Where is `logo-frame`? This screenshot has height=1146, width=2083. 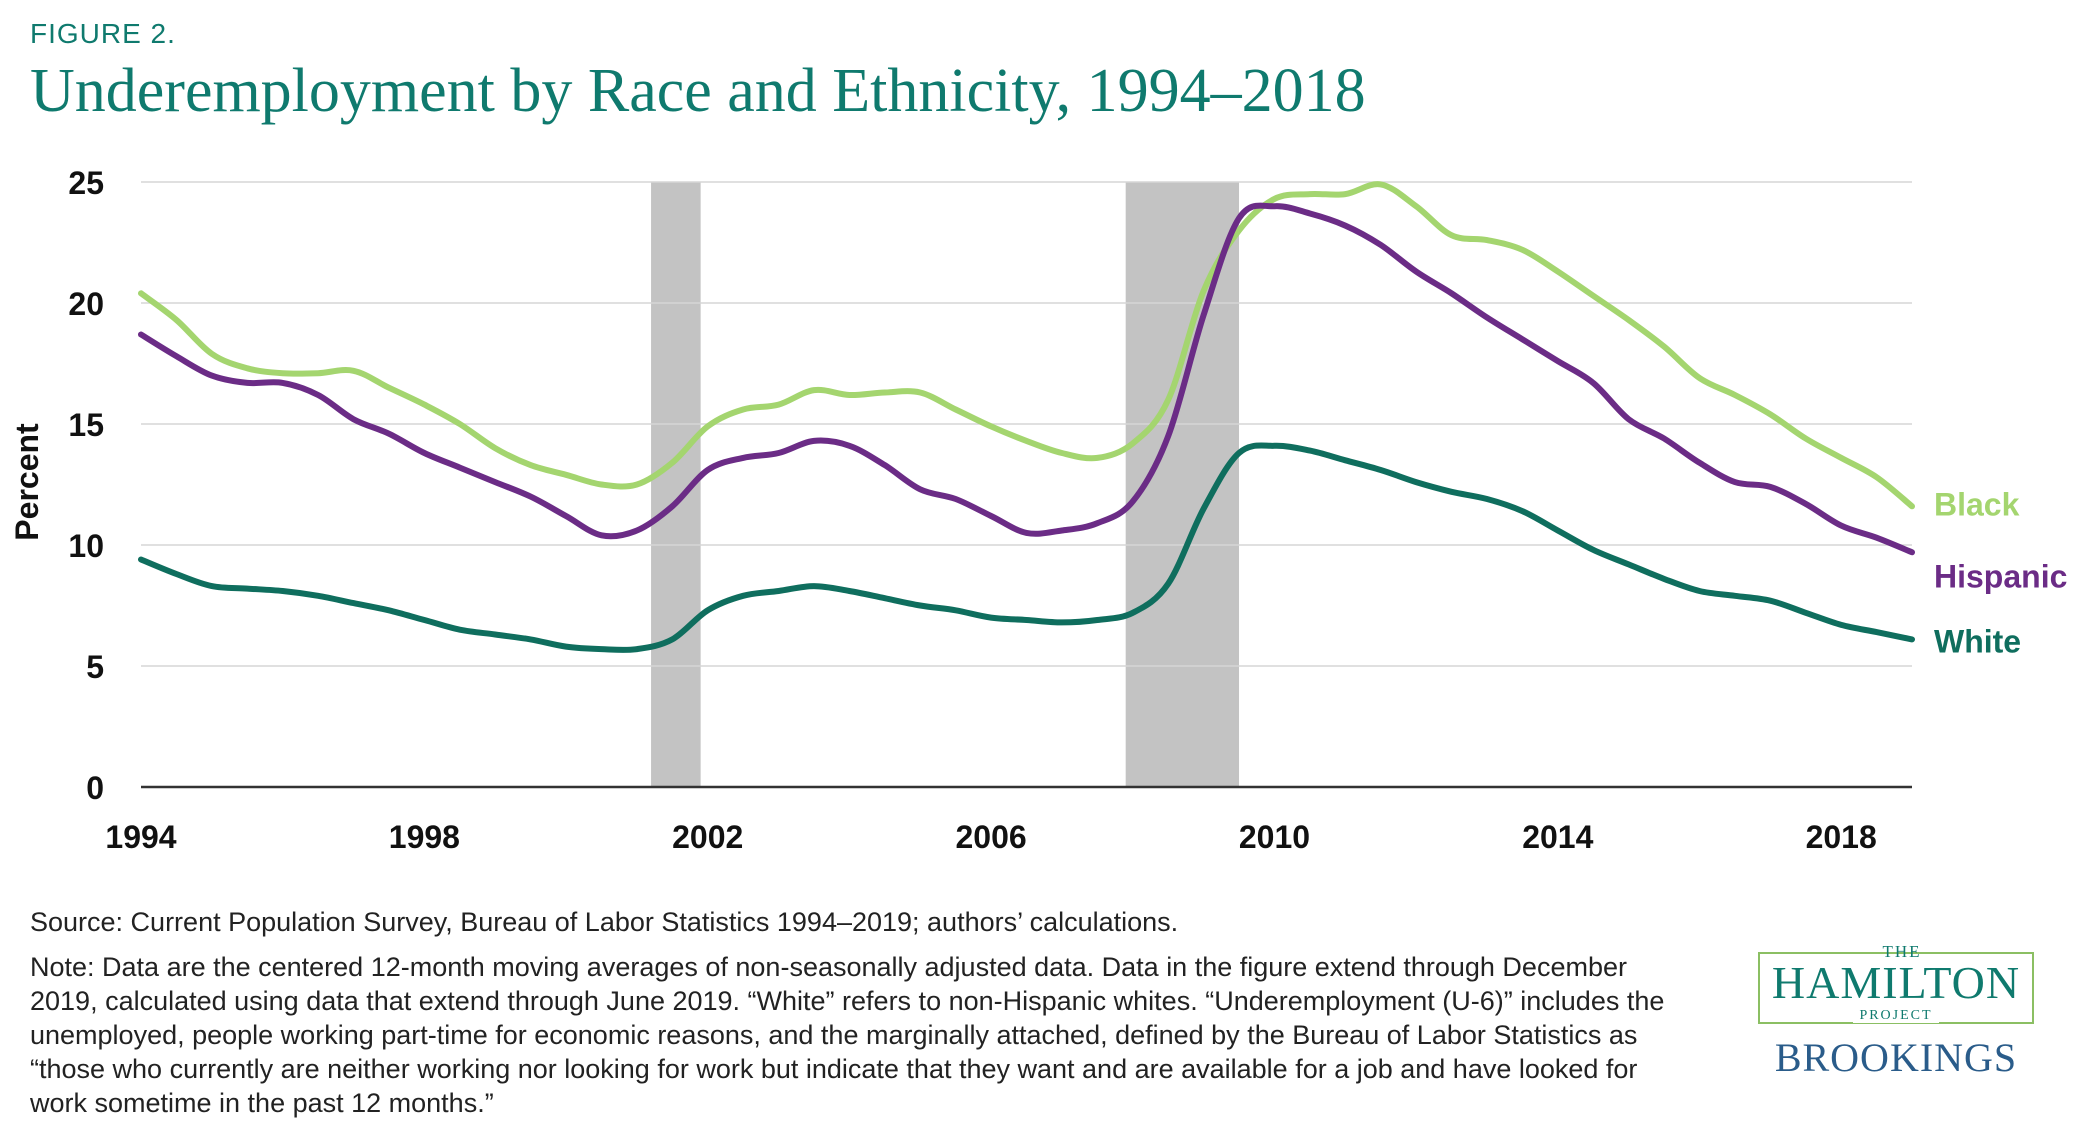
logo-frame is located at coordinates (1896, 988).